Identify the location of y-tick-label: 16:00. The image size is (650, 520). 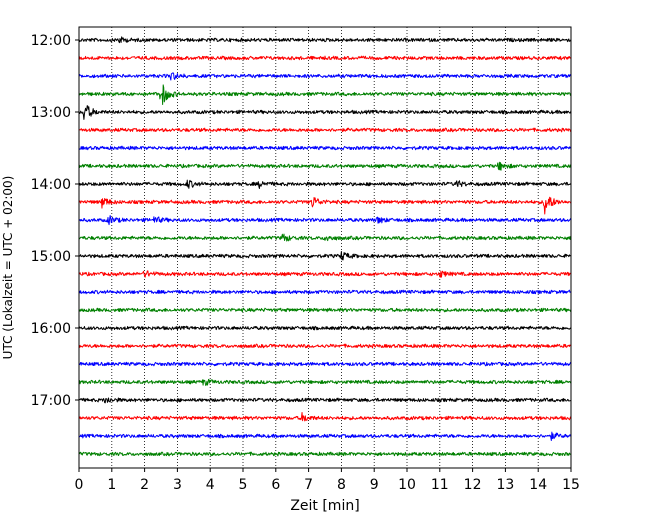
(51, 329).